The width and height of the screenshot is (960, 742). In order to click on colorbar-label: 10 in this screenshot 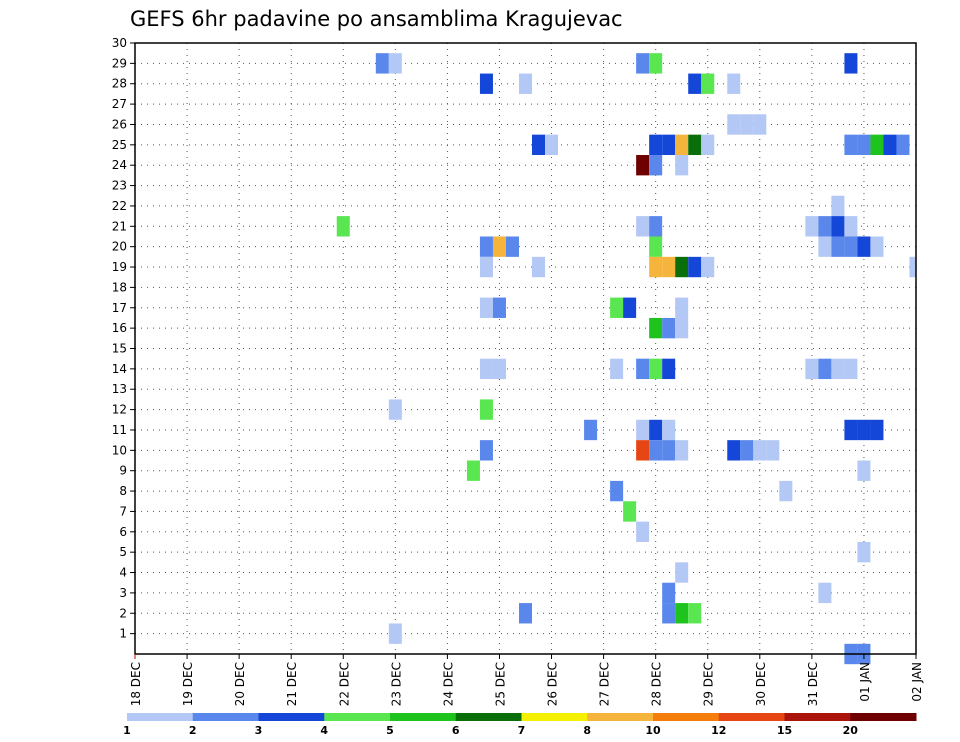, I will do `click(653, 730)`.